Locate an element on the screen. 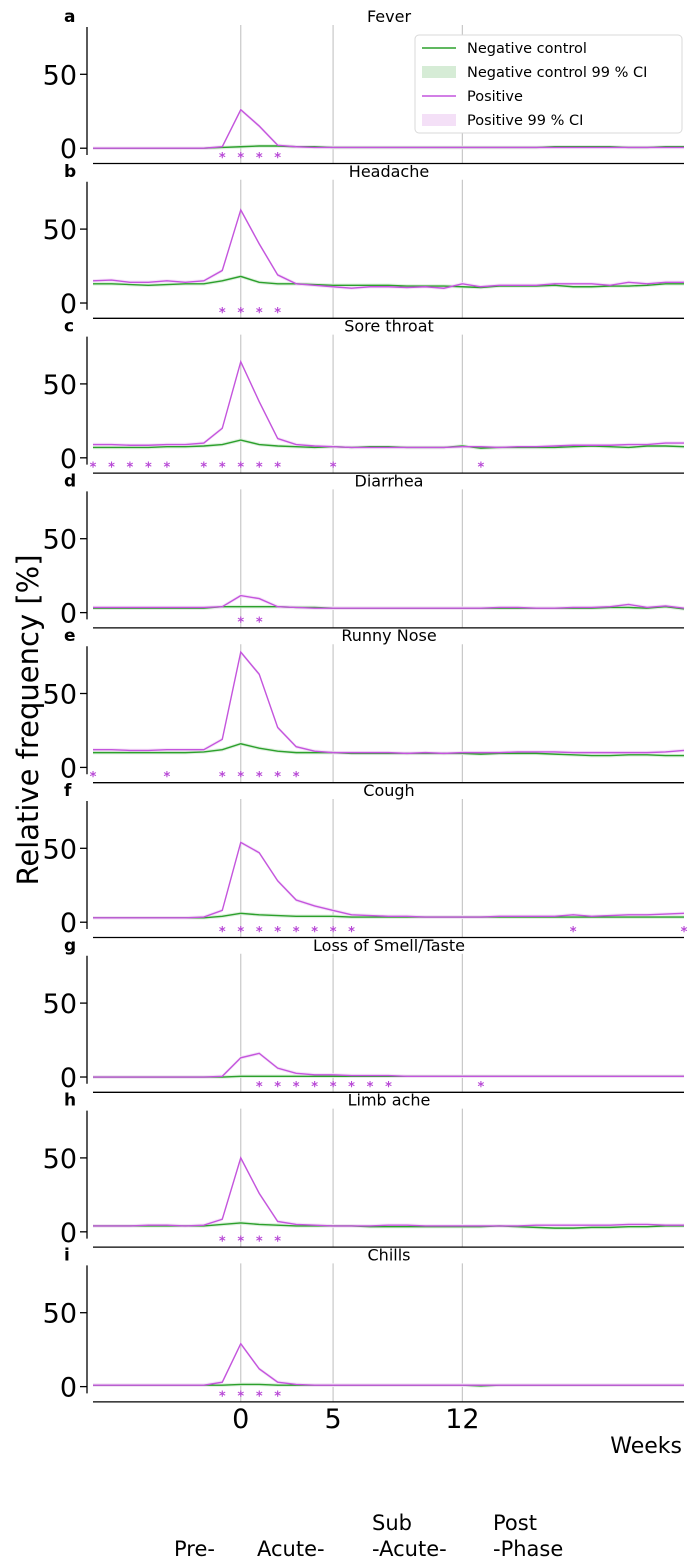 Image resolution: width=688 pixels, height=1564 pixels. panel-title: Loss of Smell/Taste is located at coordinates (389, 945).